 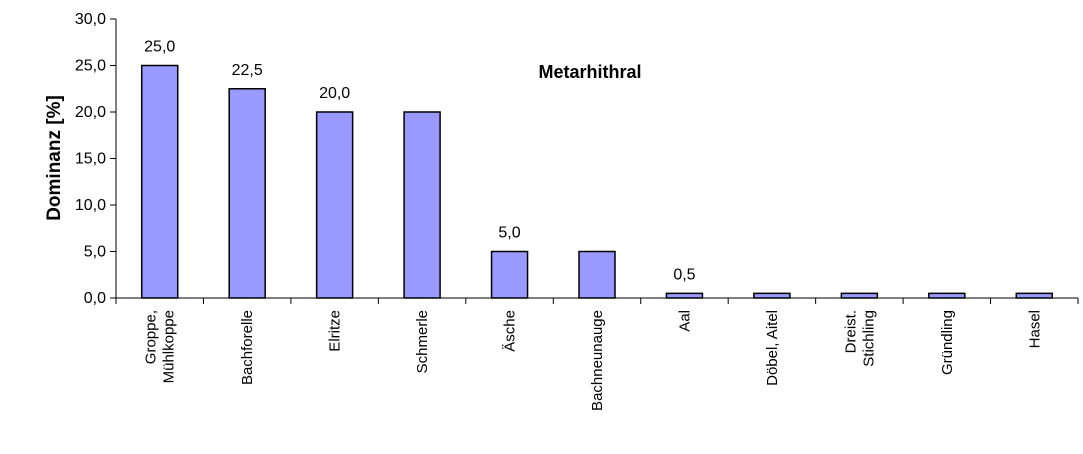 I want to click on y-axis-label: Dominanz [%], so click(x=54, y=158).